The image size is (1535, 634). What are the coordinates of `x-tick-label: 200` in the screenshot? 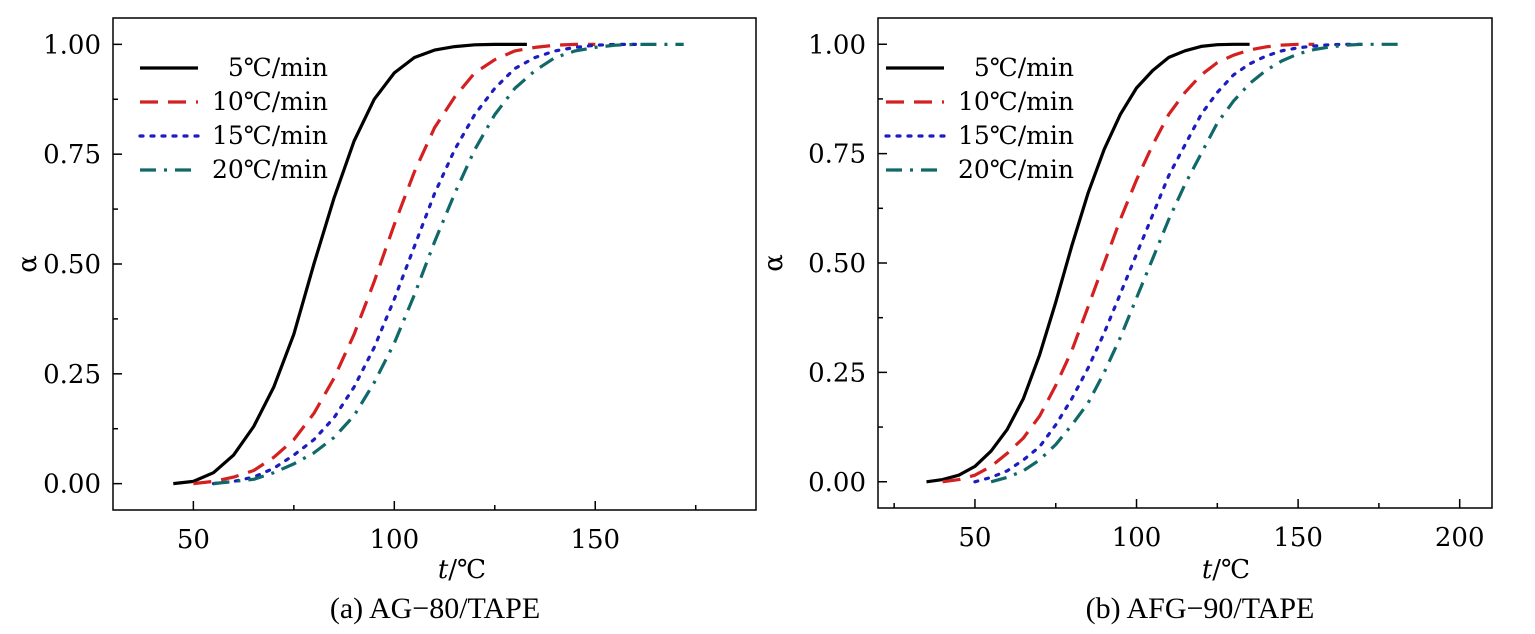 It's located at (1460, 538).